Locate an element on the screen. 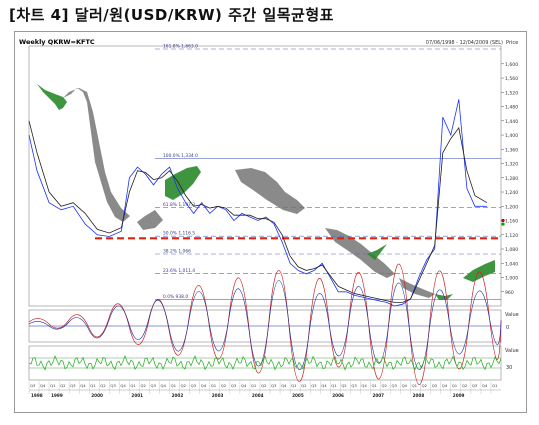 The height and width of the screenshot is (425, 539). y-tick-label: 1,600 is located at coordinates (511, 65).